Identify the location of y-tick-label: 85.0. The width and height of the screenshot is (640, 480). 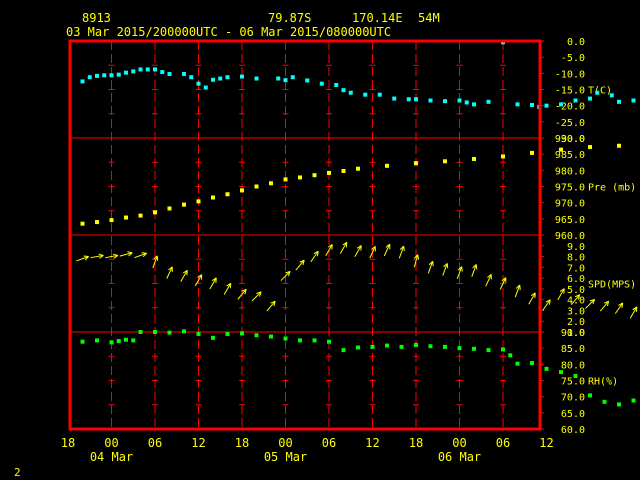
(573, 349).